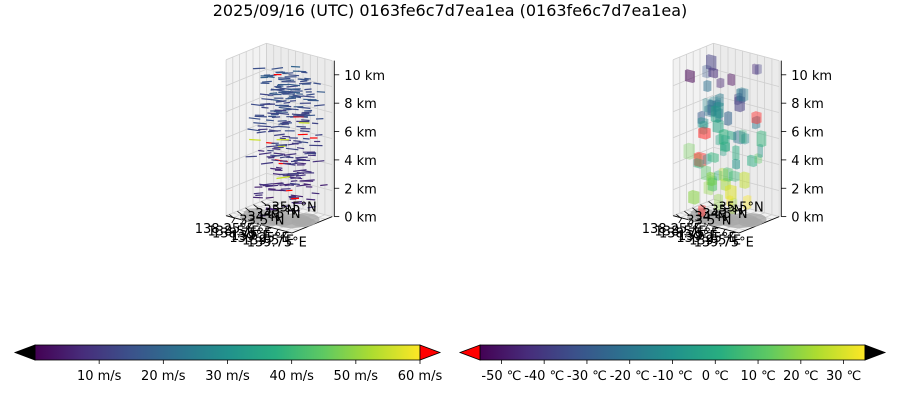 This screenshot has height=400, width=900. What do you see at coordinates (291, 376) in the screenshot?
I see `colorbar-tick-label: 40 m/s` at bounding box center [291, 376].